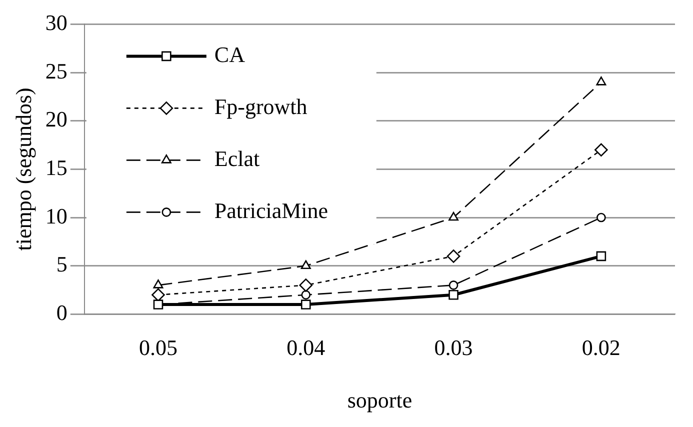 Image resolution: width=693 pixels, height=427 pixels. What do you see at coordinates (23, 169) in the screenshot?
I see `y-axis-title: tiempo (segundos)` at bounding box center [23, 169].